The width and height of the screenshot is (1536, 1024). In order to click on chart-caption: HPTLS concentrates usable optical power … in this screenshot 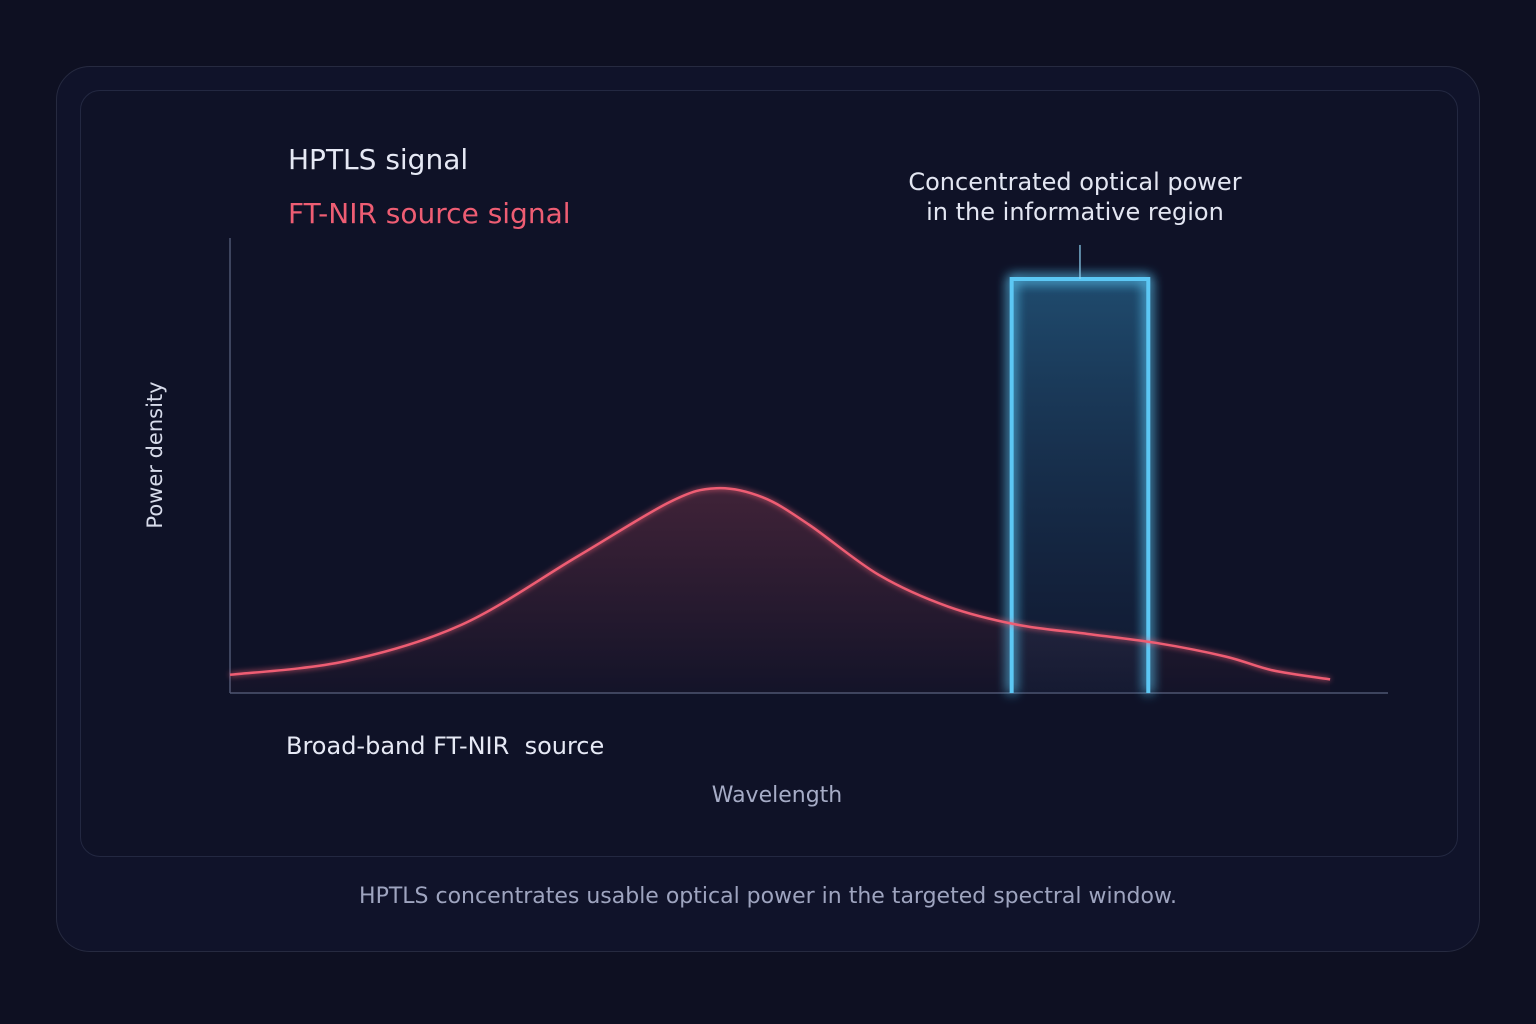, I will do `click(768, 896)`.